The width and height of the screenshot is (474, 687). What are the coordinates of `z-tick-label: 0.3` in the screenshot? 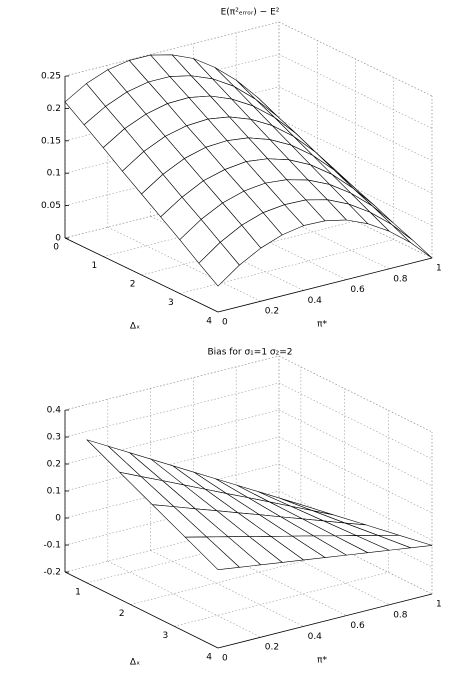 It's located at (54, 438).